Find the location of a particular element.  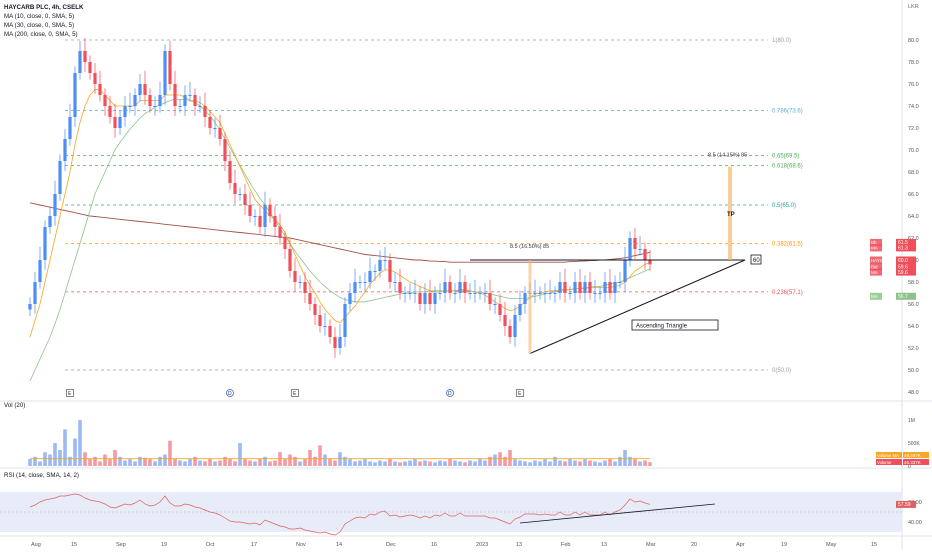

time-axis-label: 19 is located at coordinates (164, 545).